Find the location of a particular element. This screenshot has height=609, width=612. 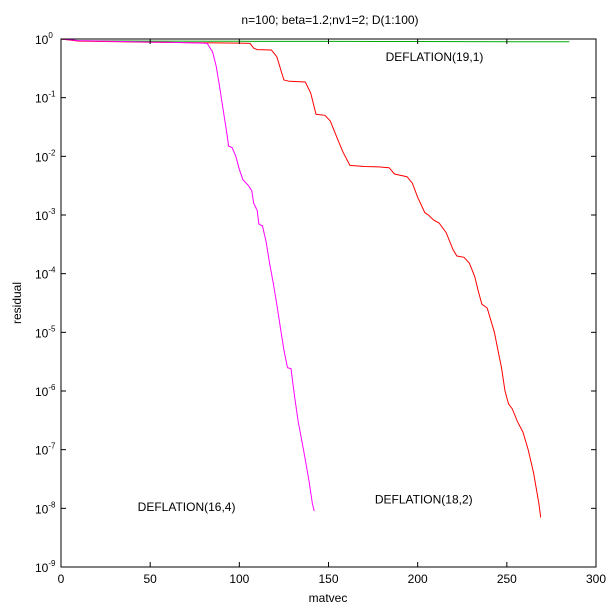

y-tick-exponent: -9 is located at coordinates (52, 563).